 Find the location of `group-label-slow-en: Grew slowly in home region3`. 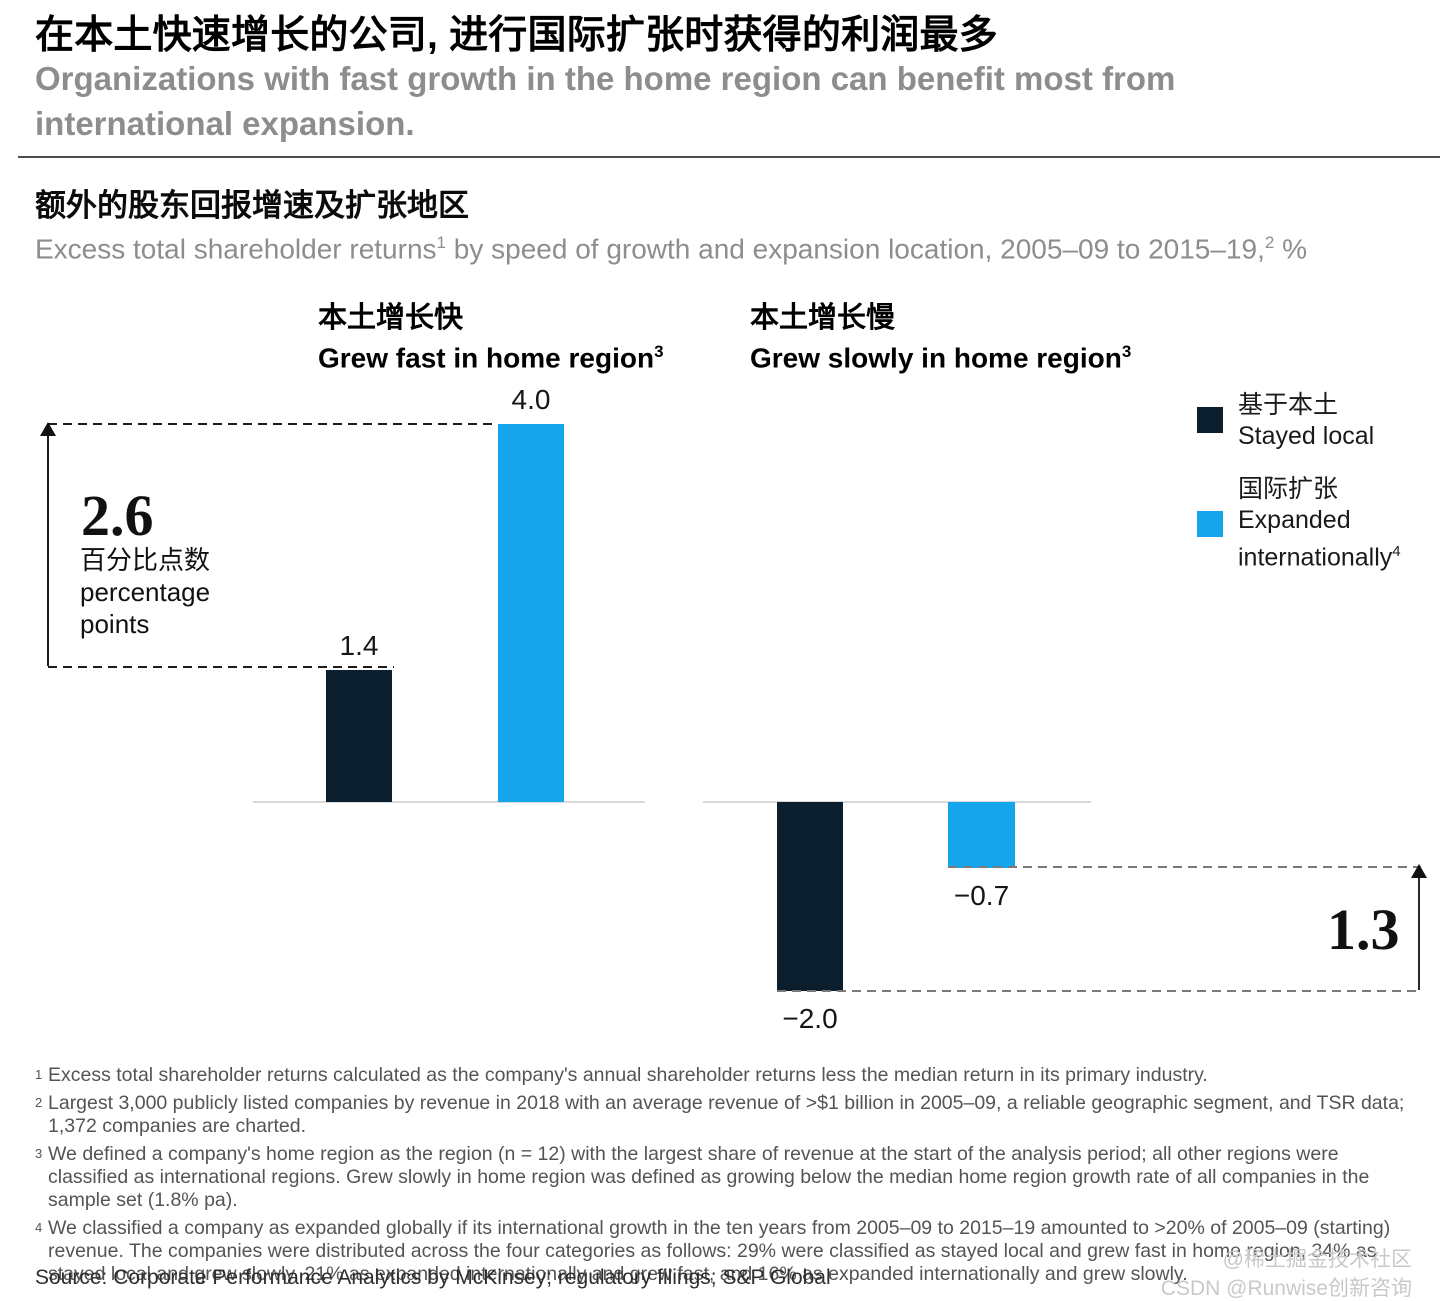

group-label-slow-en: Grew slowly in home region3 is located at coordinates (941, 358).